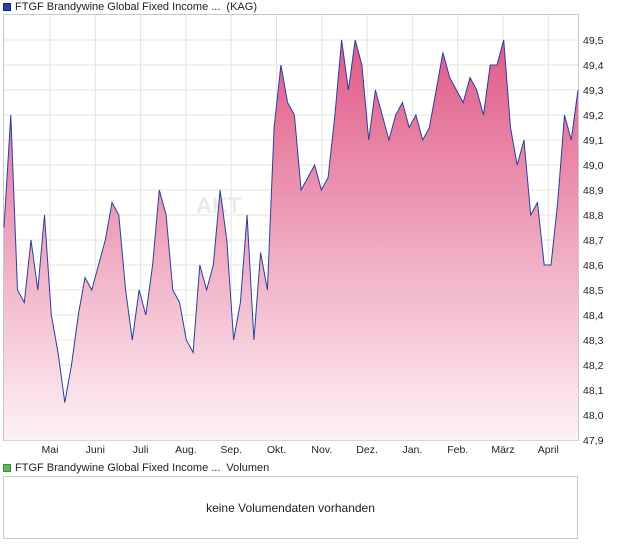 This screenshot has width=620, height=546. What do you see at coordinates (321, 450) in the screenshot?
I see `x-tick-label: Nov.` at bounding box center [321, 450].